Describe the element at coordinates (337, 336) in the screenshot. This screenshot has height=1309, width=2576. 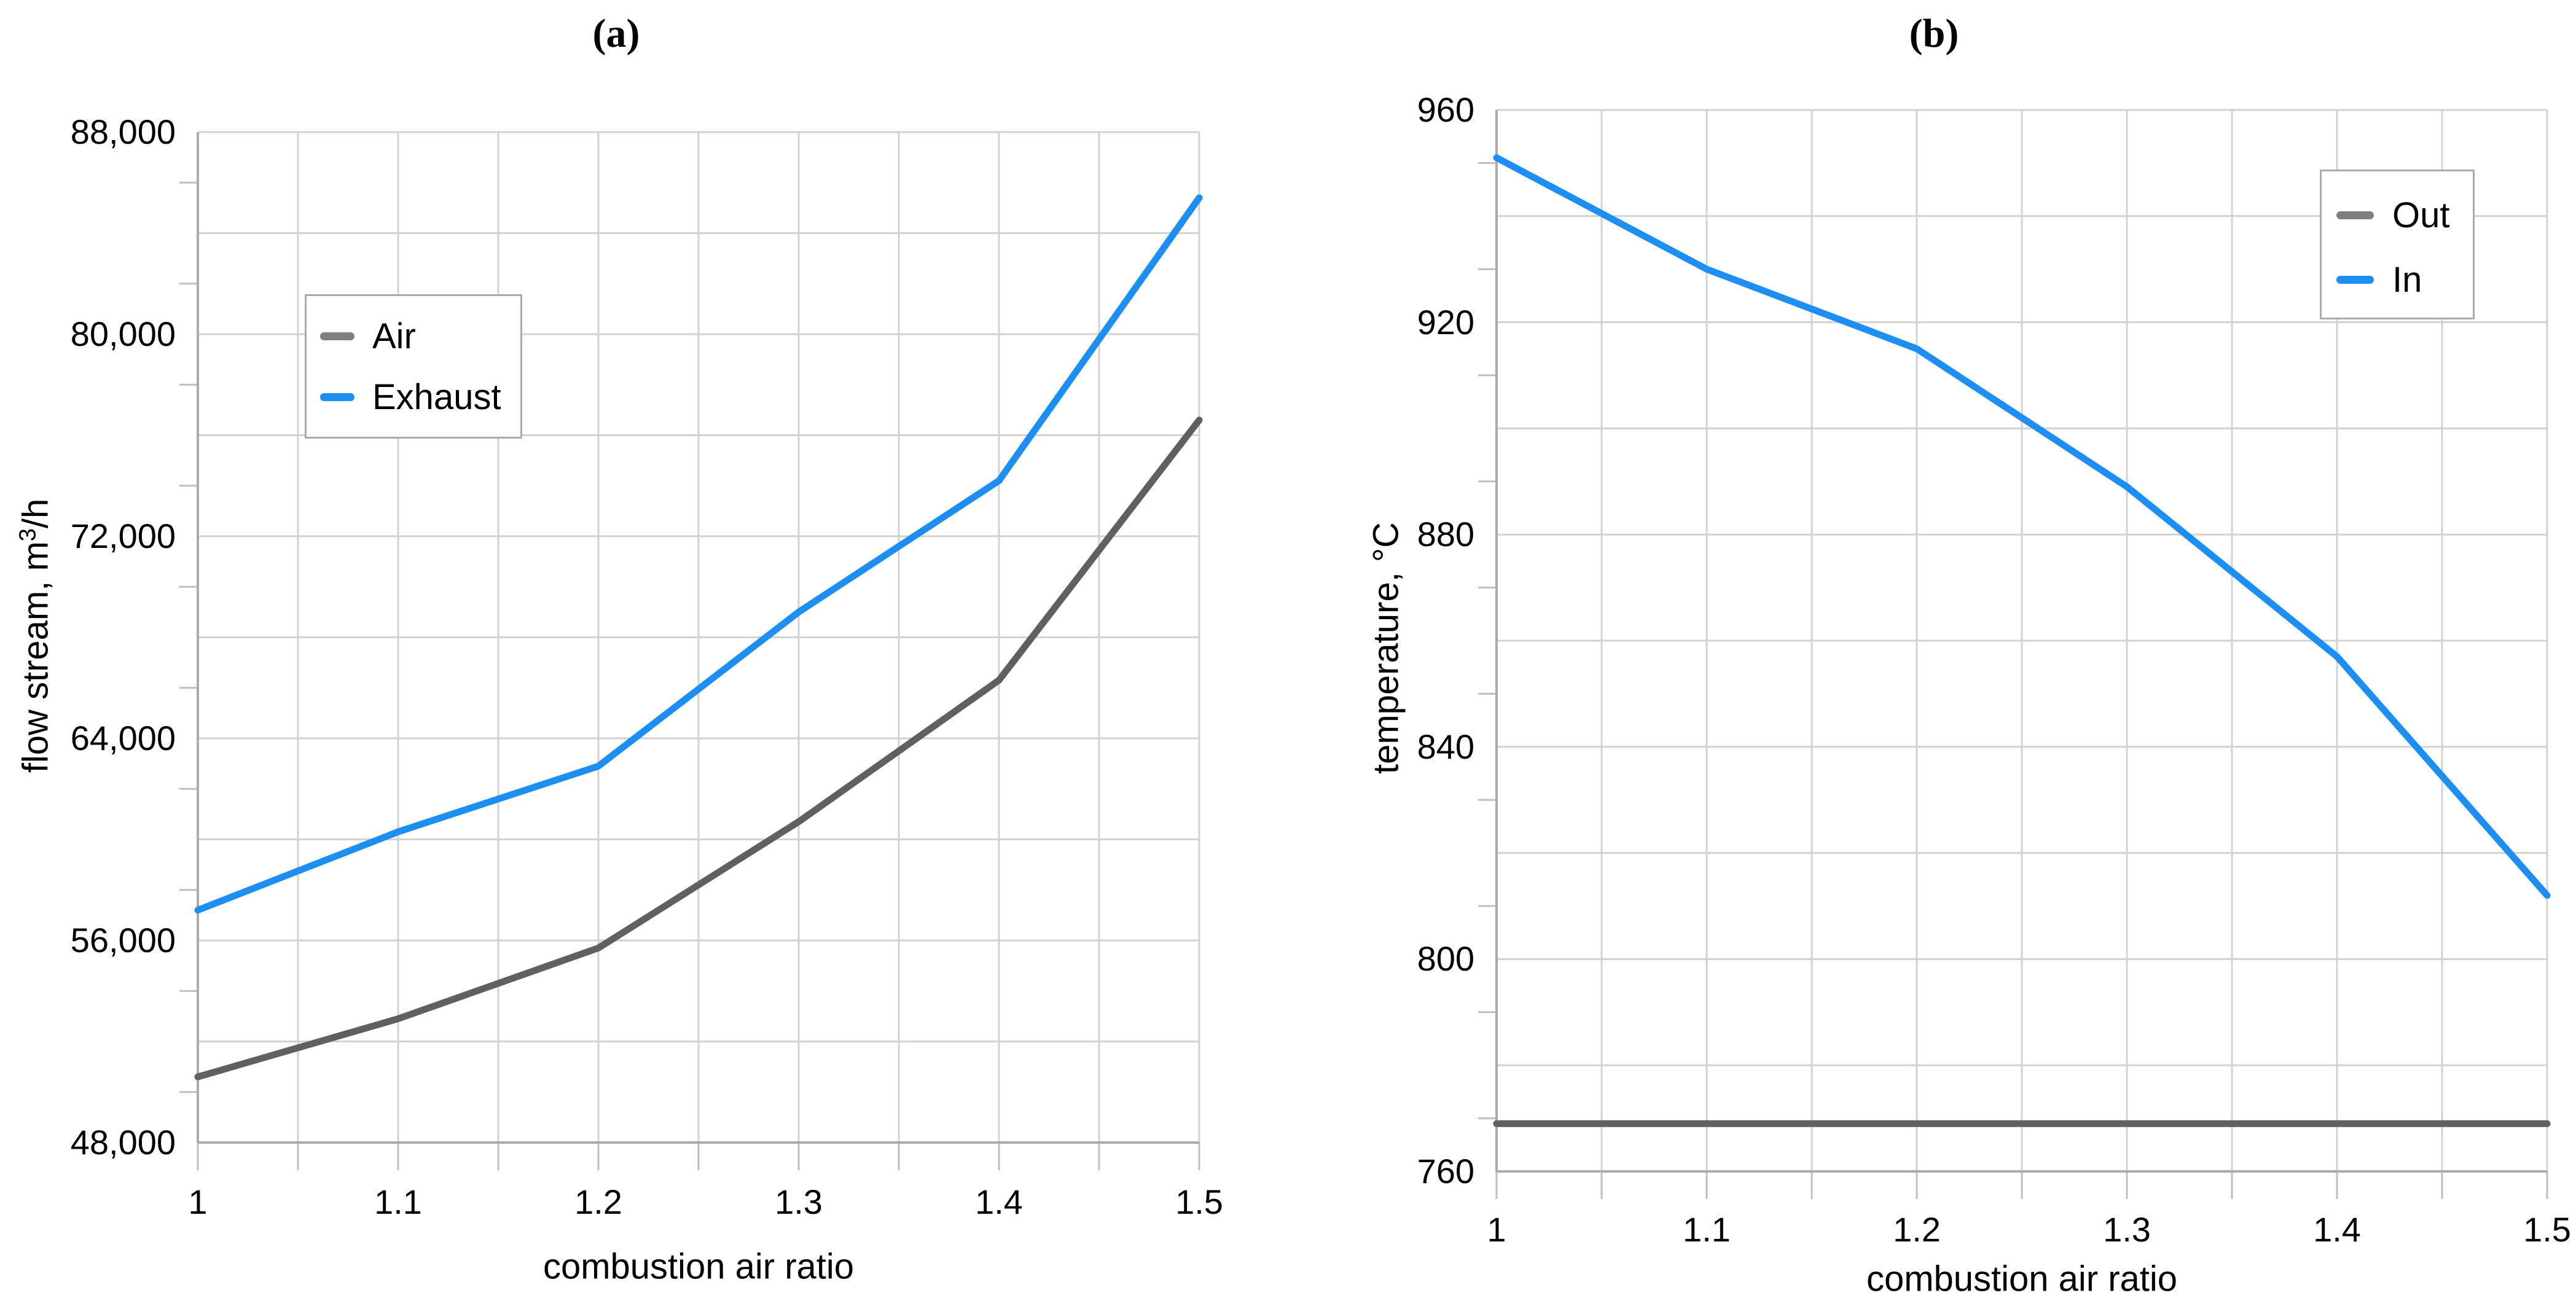
I see `legend-swatch-air` at that location.